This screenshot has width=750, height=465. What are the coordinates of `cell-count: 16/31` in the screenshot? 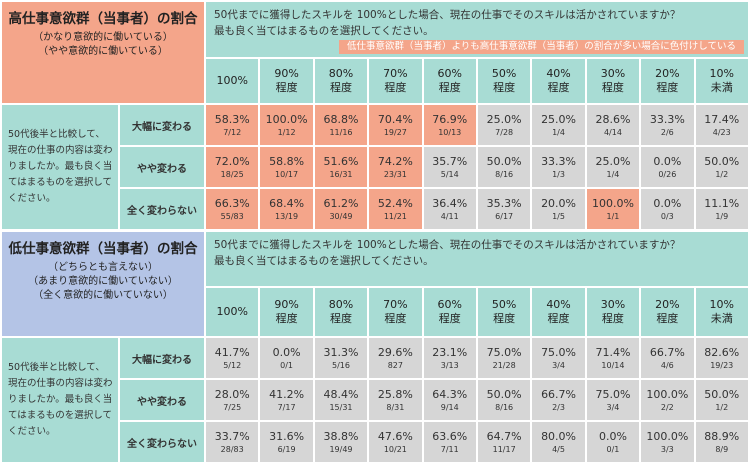 It's located at (341, 174).